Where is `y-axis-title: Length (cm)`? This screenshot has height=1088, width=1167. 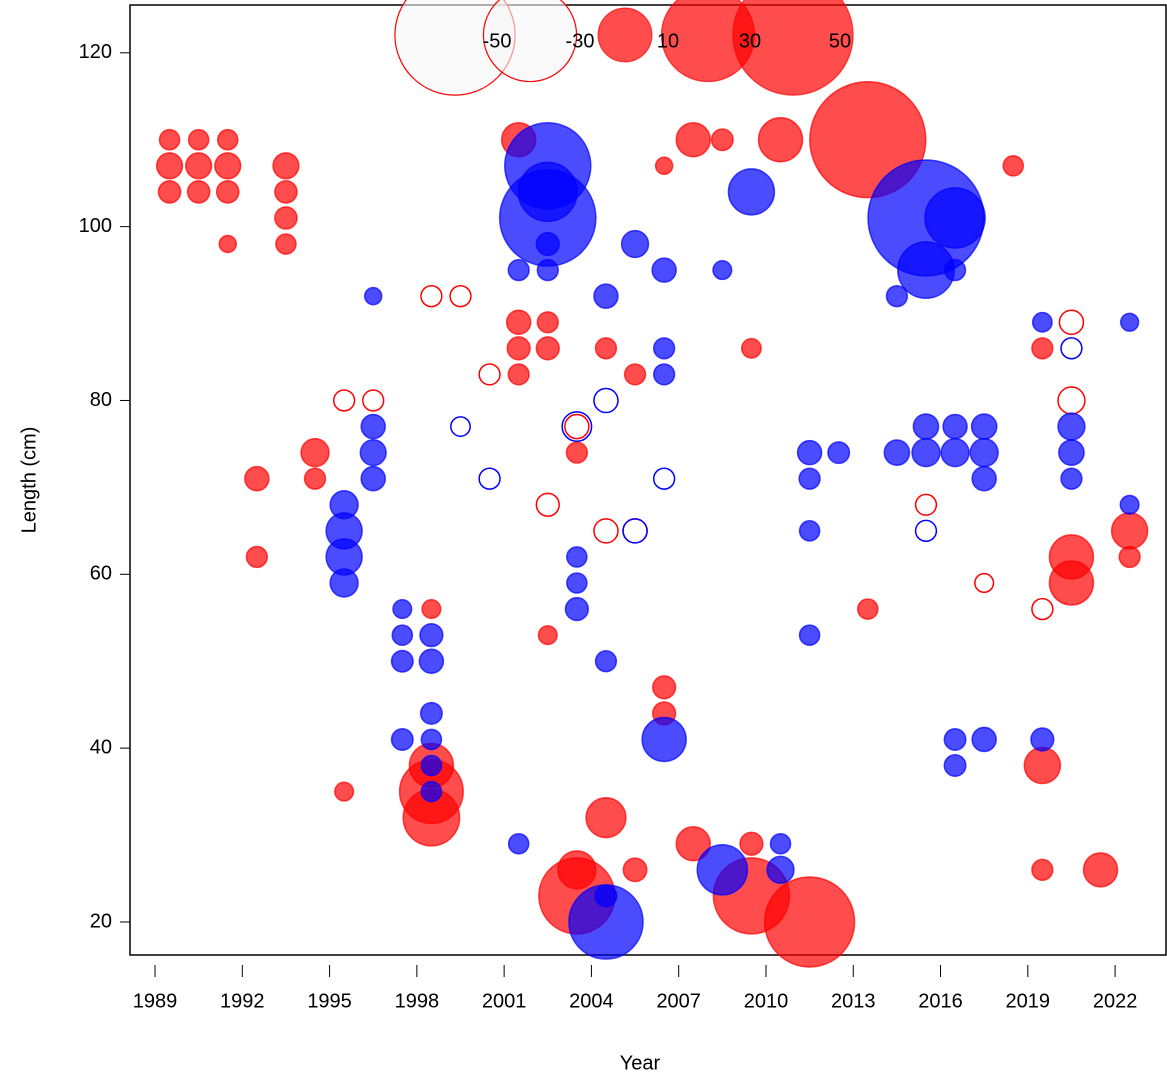 y-axis-title: Length (cm) is located at coordinates (29, 480).